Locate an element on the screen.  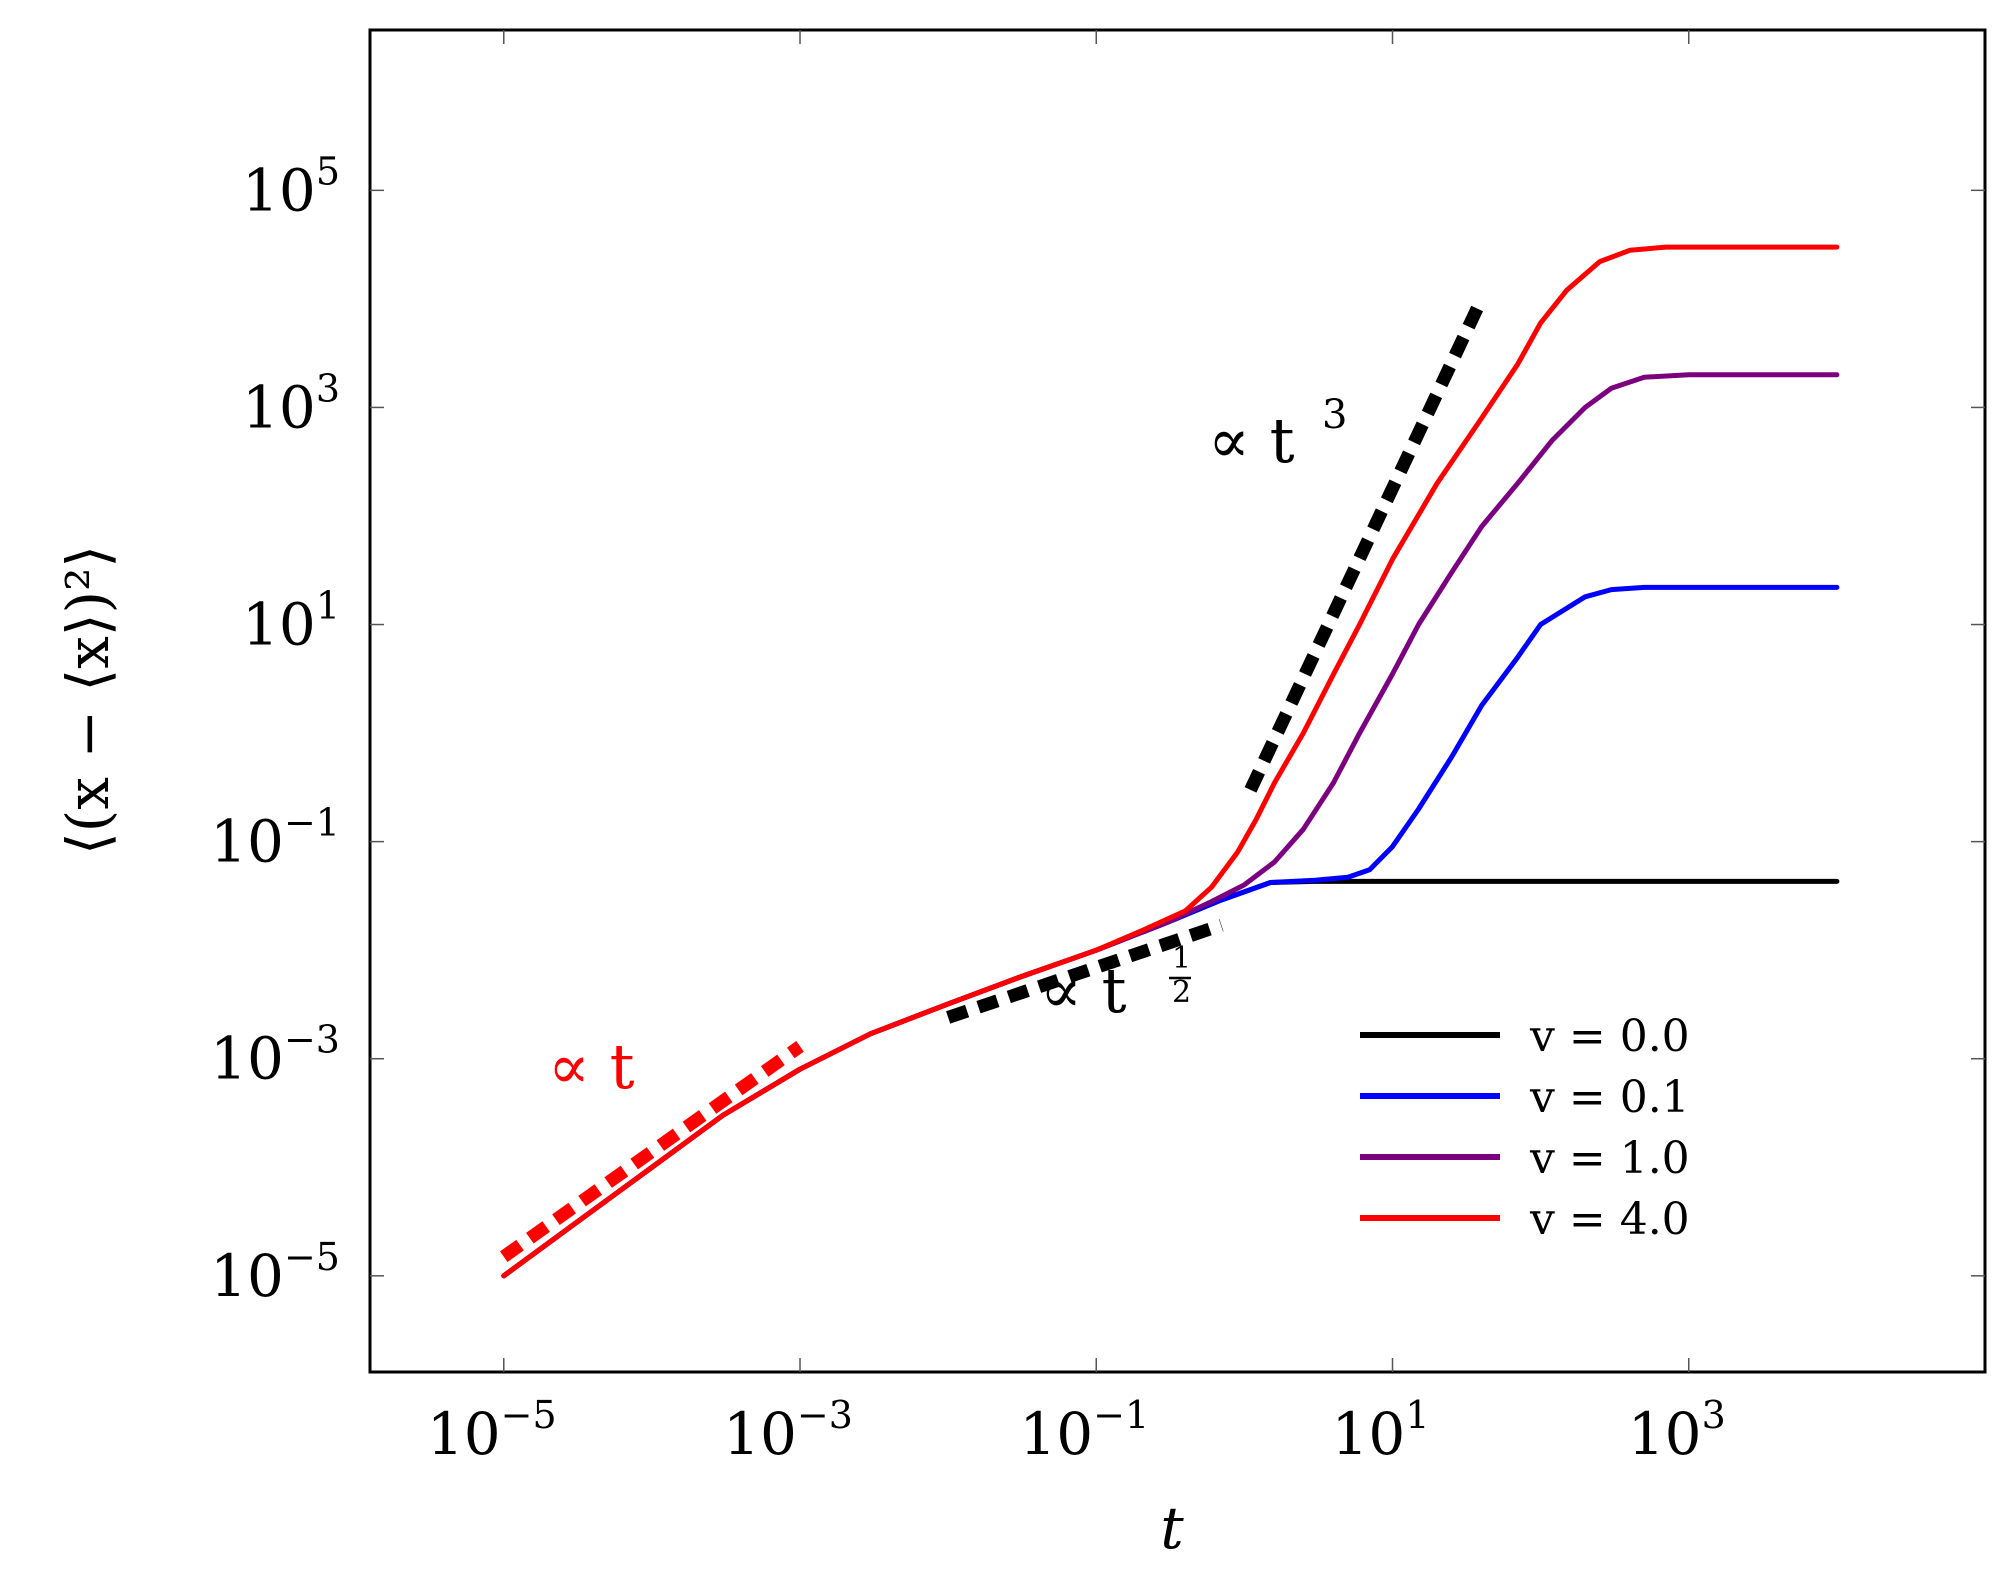
annotation-cubic-exp: 3 is located at coordinates (1334, 415).